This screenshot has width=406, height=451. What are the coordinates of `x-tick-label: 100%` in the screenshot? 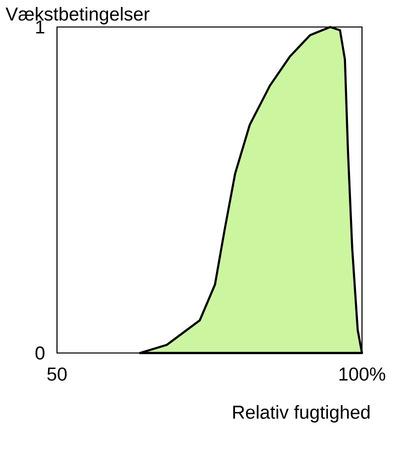 It's located at (363, 374).